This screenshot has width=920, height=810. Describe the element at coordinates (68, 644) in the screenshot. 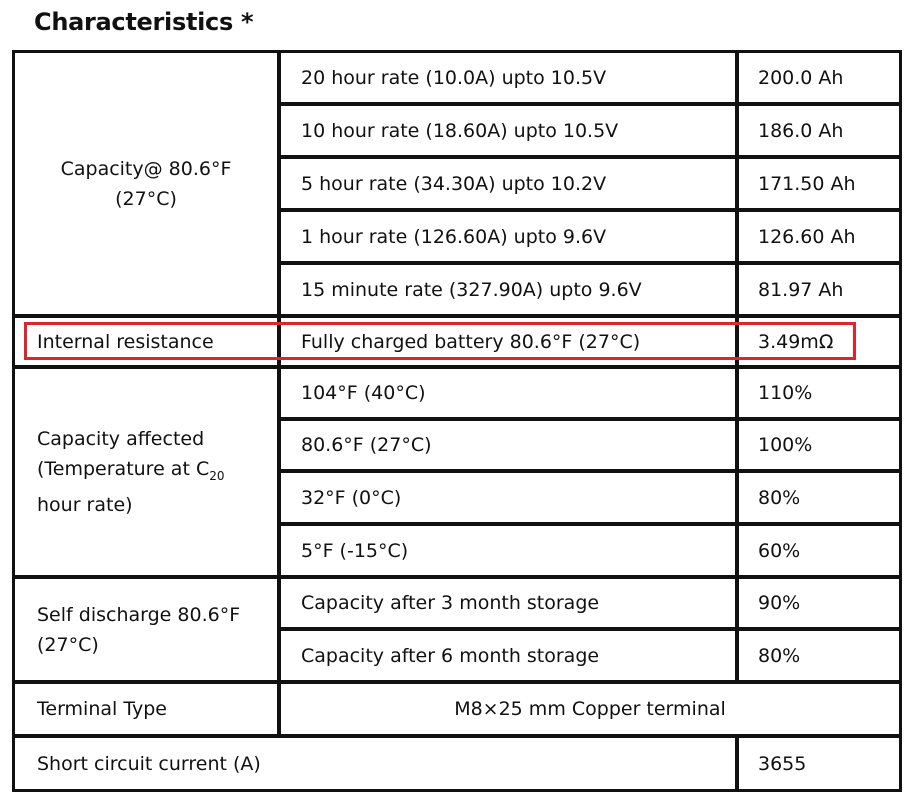

I see `self-discharge-line2: (27°C)` at that location.